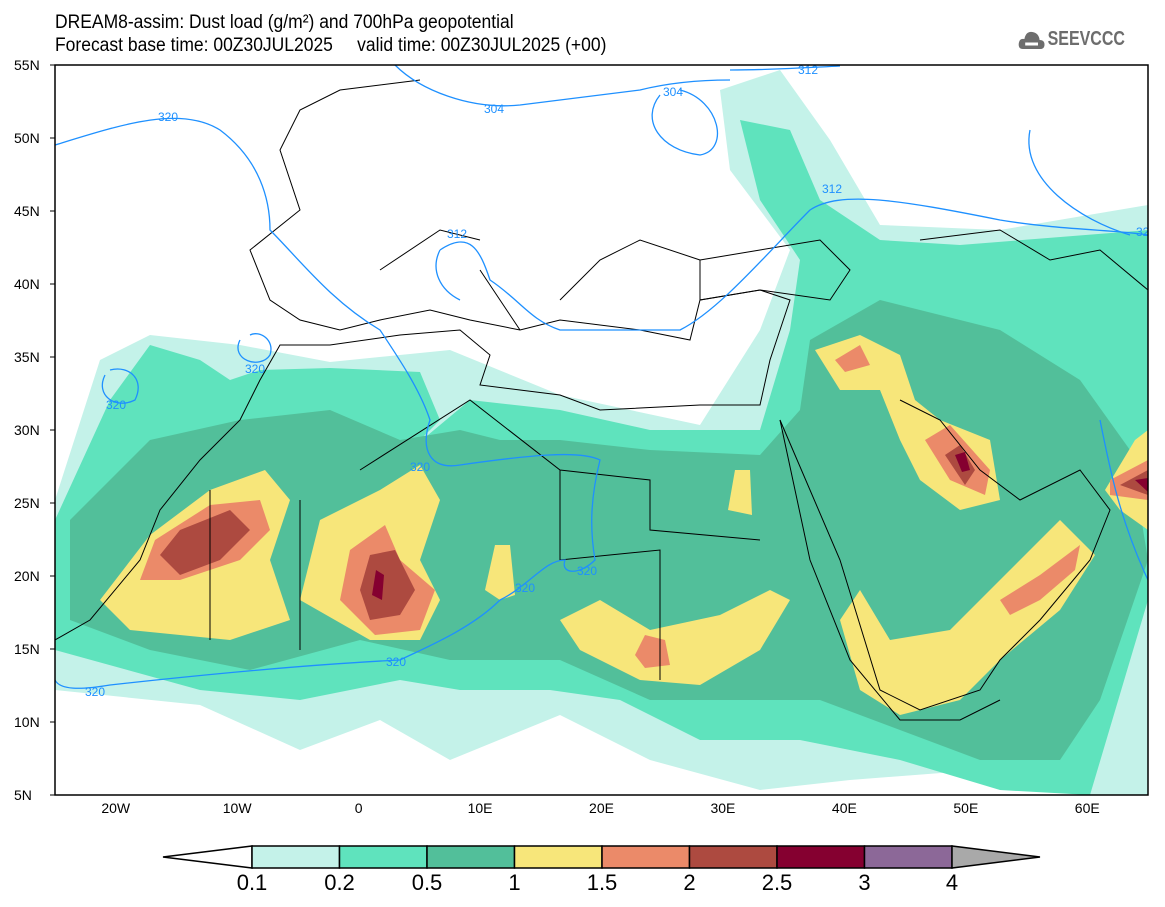  I want to click on lat-label: 20N, so click(27, 576).